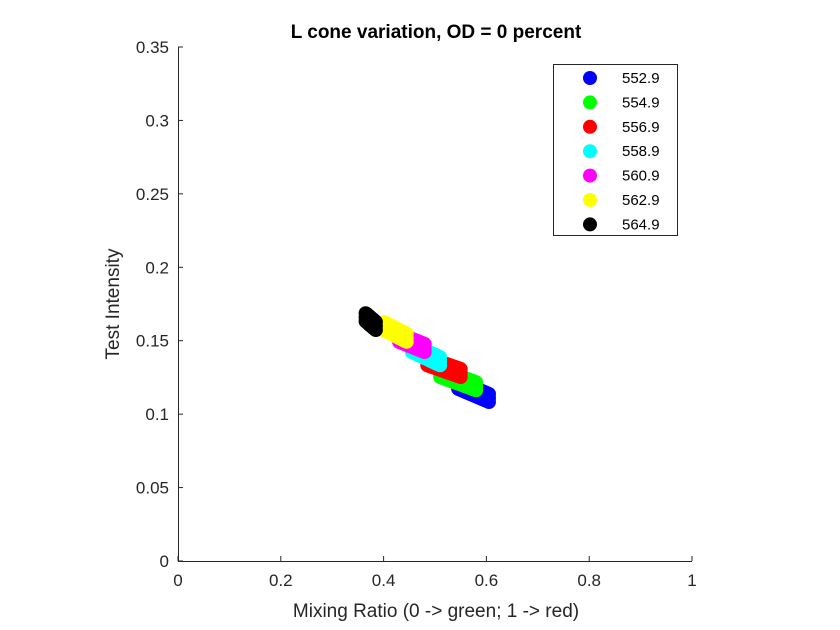 The width and height of the screenshot is (840, 630). I want to click on x-tick-label: 0, so click(177, 580).